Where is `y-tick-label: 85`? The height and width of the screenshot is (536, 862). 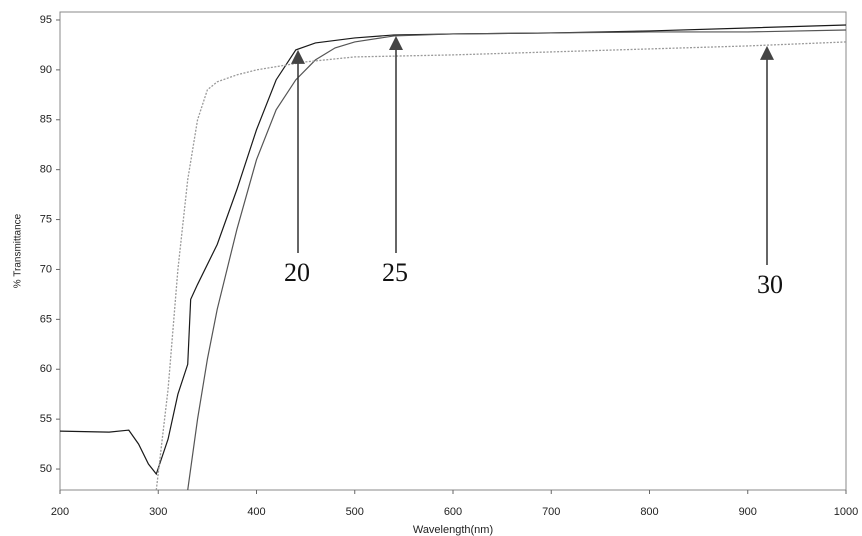 y-tick-label: 85 is located at coordinates (46, 120).